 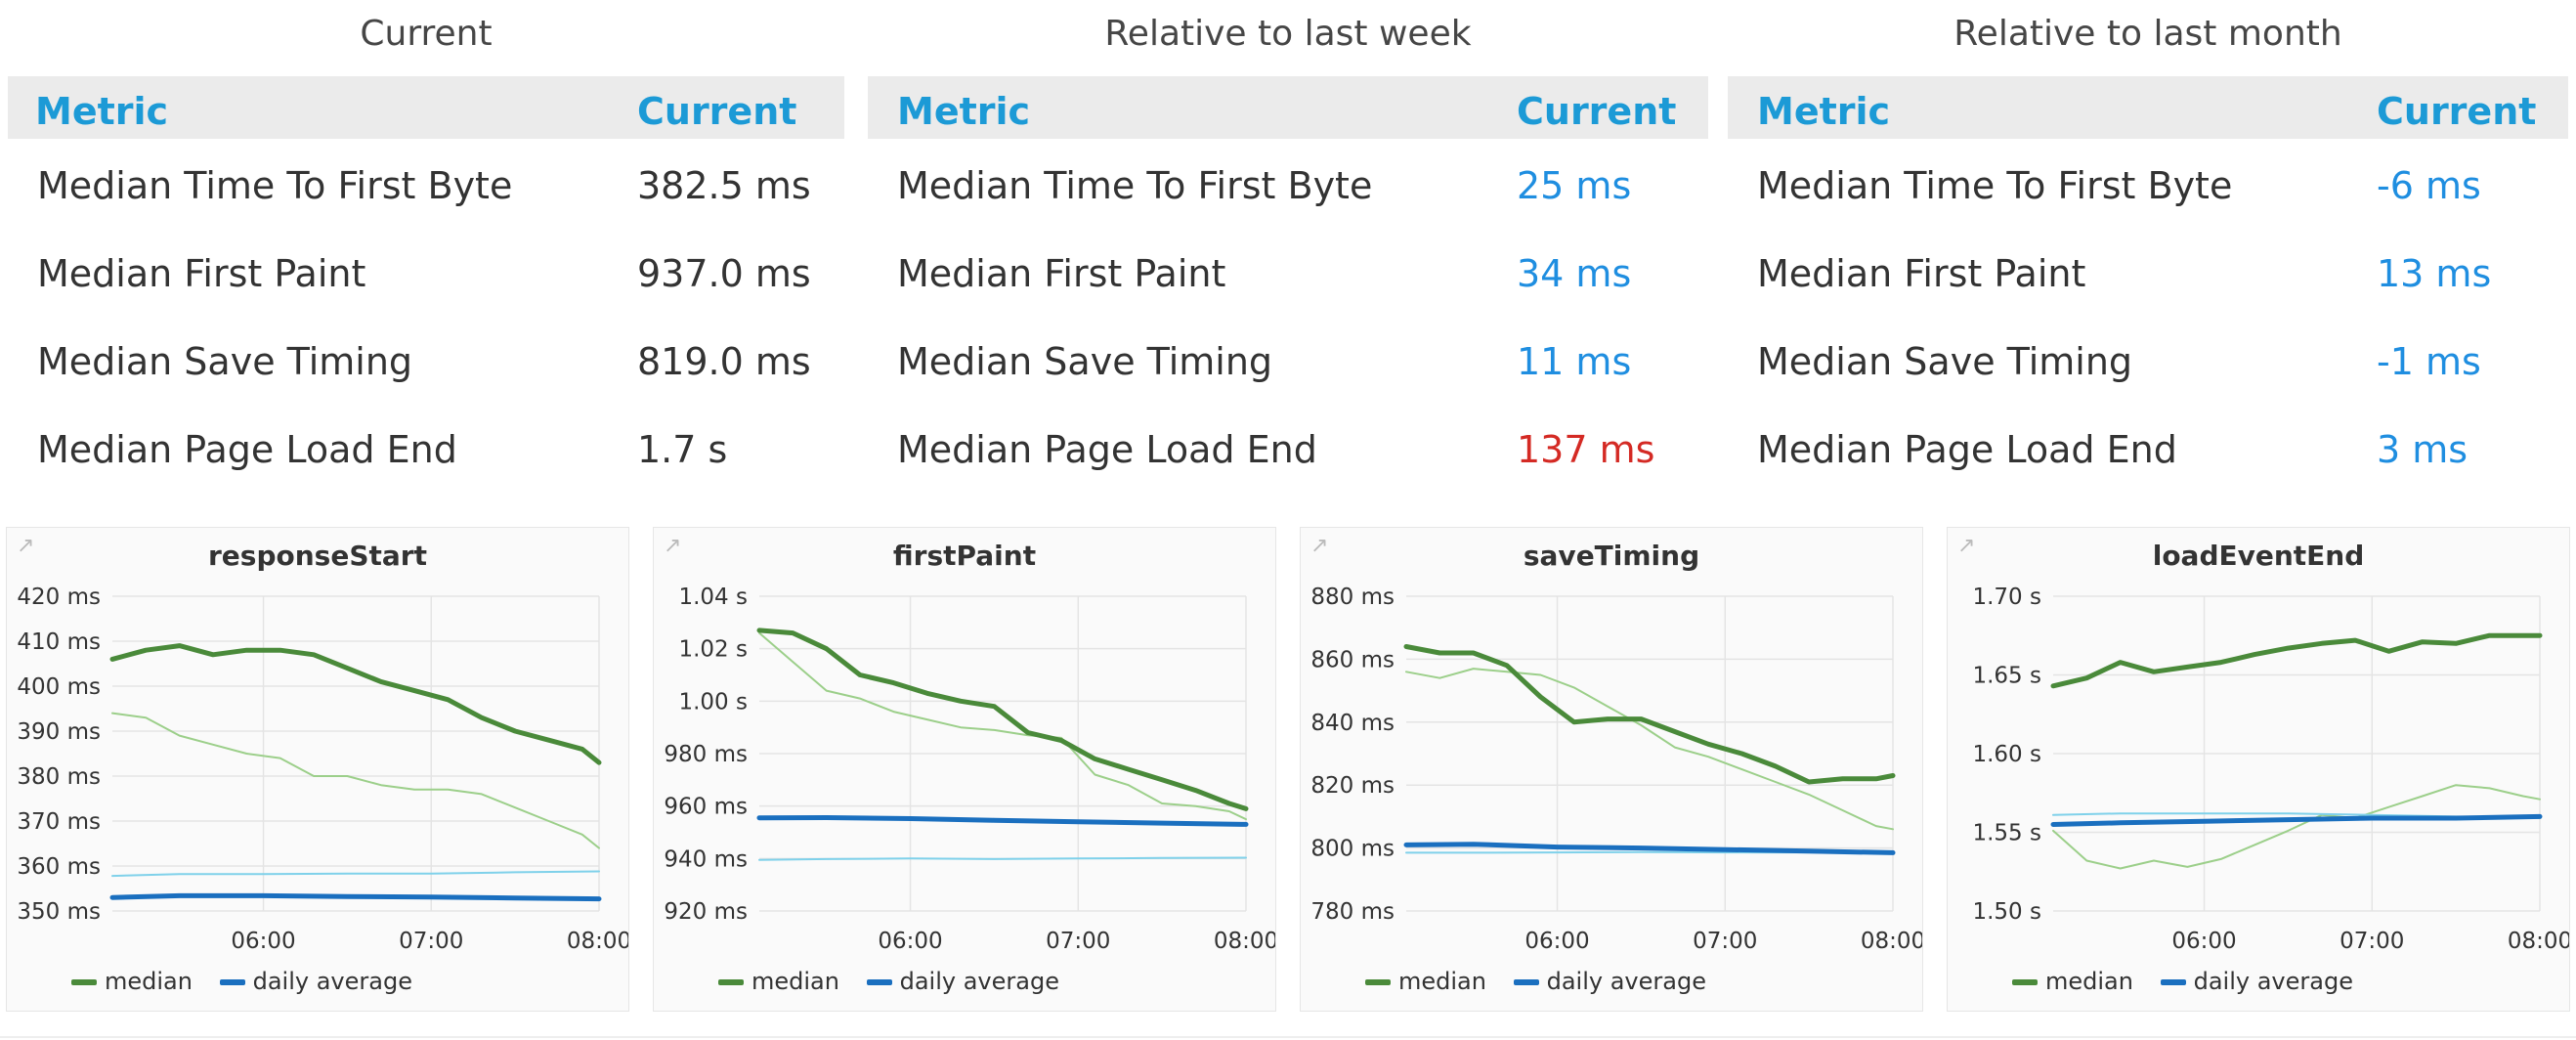 I want to click on x-tick-label: 08:00, so click(x=1892, y=941).